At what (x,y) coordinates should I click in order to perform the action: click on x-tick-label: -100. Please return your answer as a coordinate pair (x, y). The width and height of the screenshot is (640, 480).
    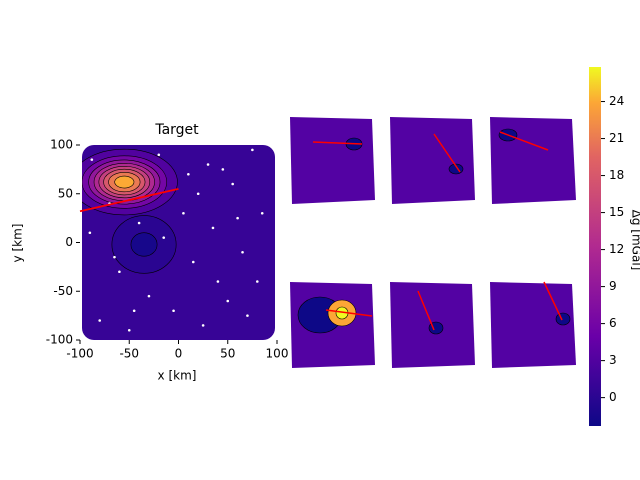
    Looking at the image, I should click on (79, 354).